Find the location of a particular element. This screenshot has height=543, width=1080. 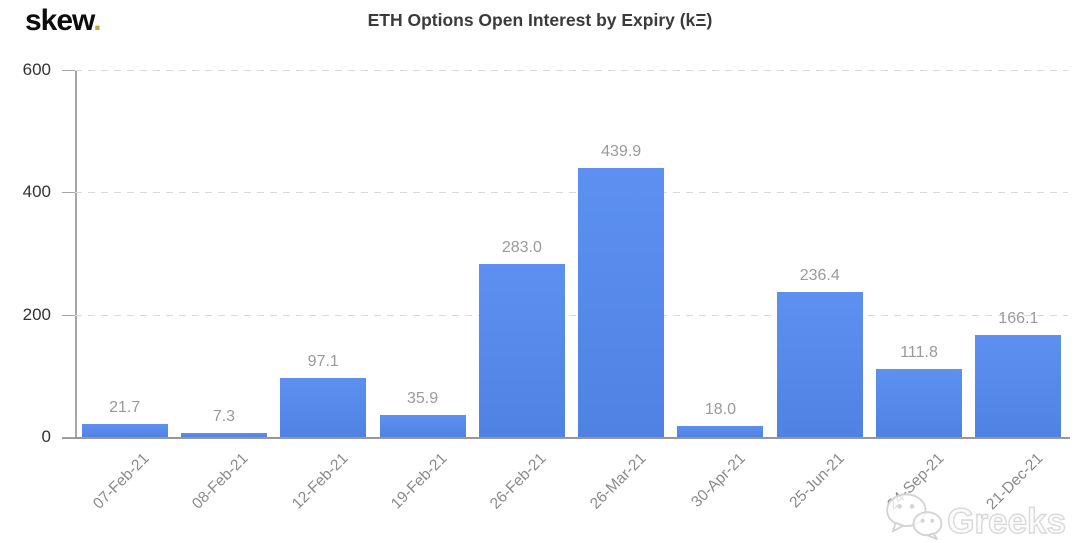

x-axis-label: 26-Mar-21 is located at coordinates (618, 481).